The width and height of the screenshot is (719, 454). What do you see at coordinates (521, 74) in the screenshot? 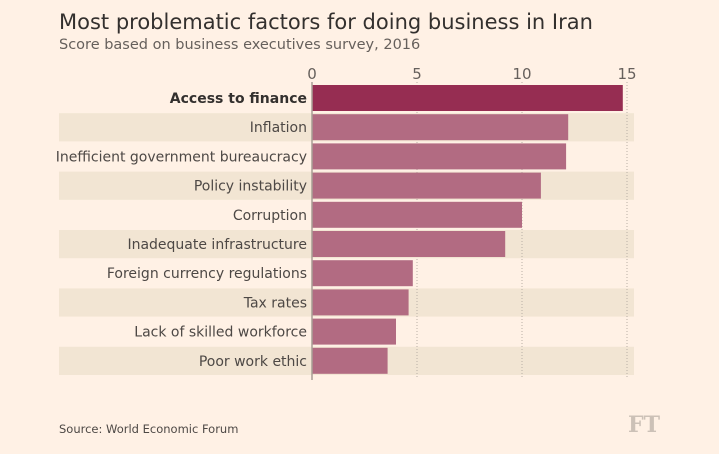
I see `x-tick-label: 10` at bounding box center [521, 74].